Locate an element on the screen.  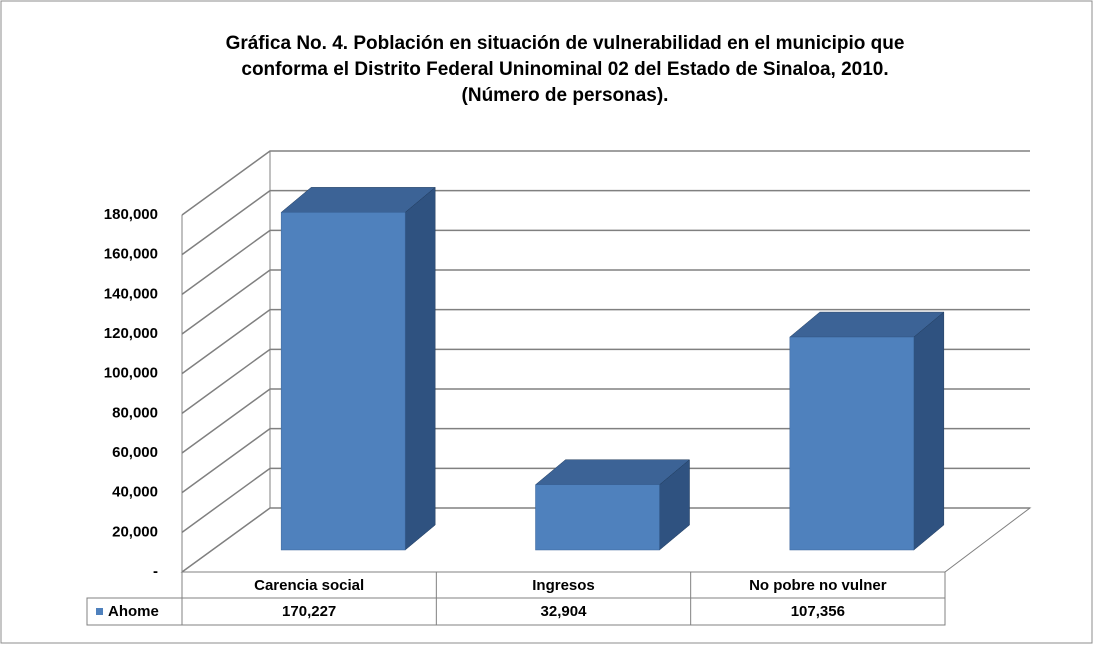
legend-swatch is located at coordinates (99, 611).